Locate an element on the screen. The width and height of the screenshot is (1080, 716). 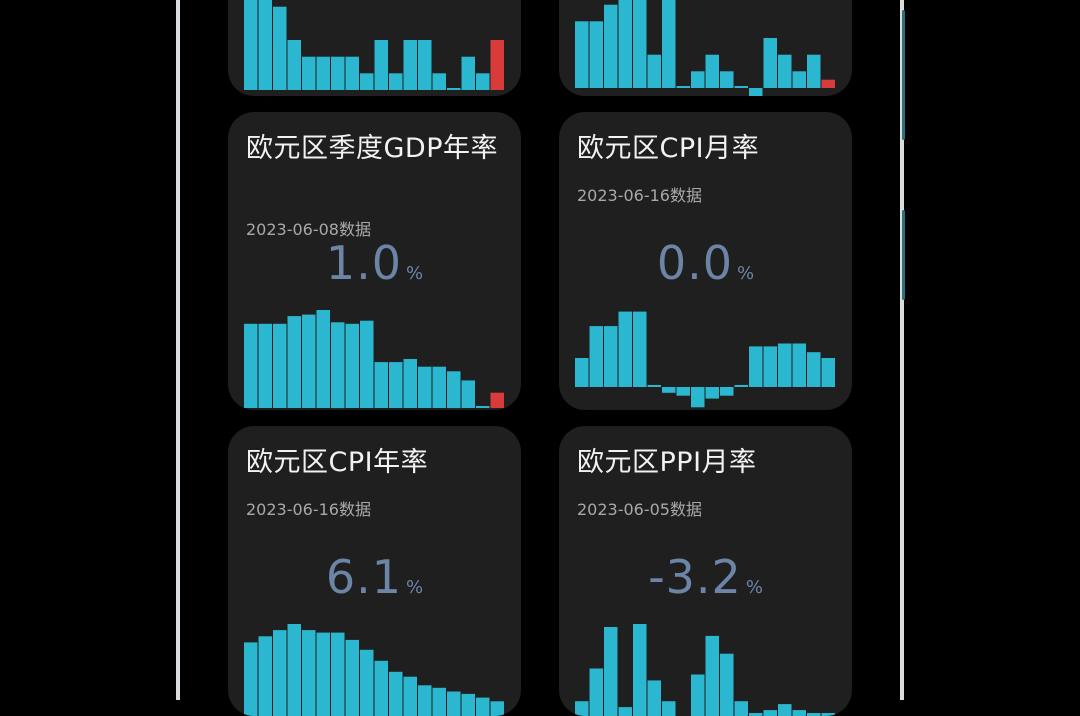
power-button is located at coordinates (903, 255).